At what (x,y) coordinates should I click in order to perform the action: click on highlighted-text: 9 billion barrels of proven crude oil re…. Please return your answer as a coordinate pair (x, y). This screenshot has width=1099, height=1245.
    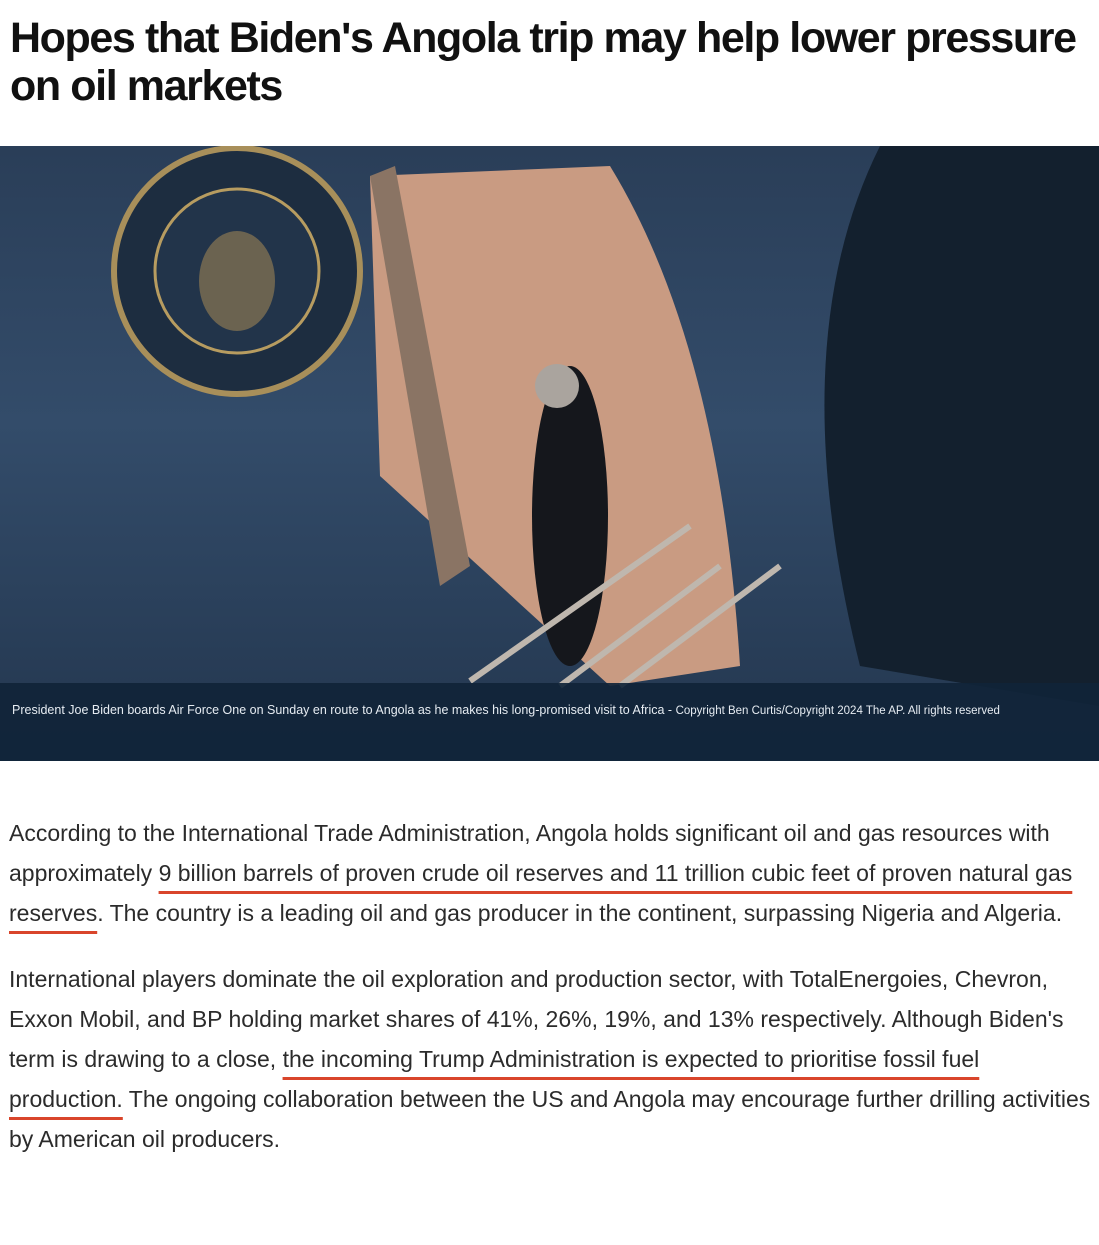
    Looking at the image, I should click on (541, 893).